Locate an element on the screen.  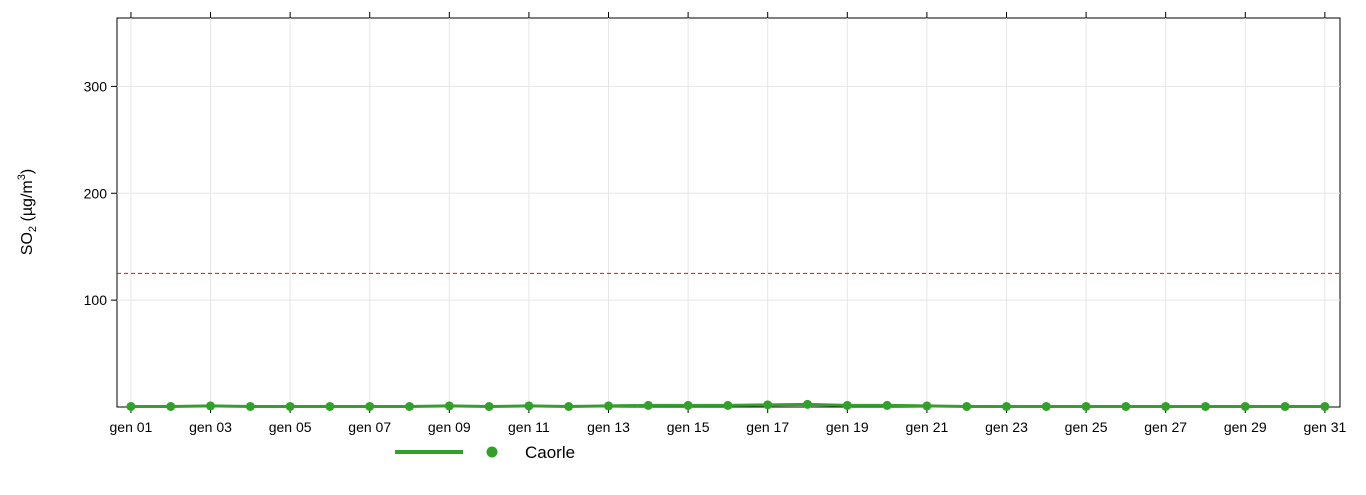
x-tick-label: gen 29 is located at coordinates (1245, 427).